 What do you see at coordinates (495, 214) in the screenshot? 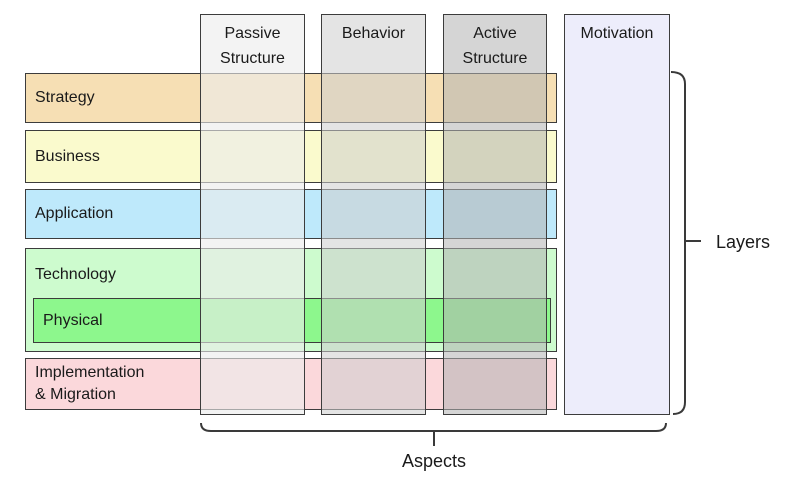
I see `column-active-structure: Active Structure` at bounding box center [495, 214].